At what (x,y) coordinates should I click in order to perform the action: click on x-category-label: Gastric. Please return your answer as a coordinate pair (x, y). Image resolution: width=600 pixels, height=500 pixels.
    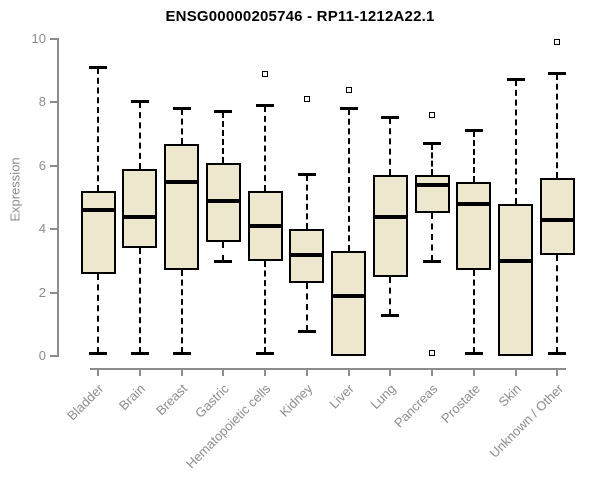
    Looking at the image, I should click on (212, 401).